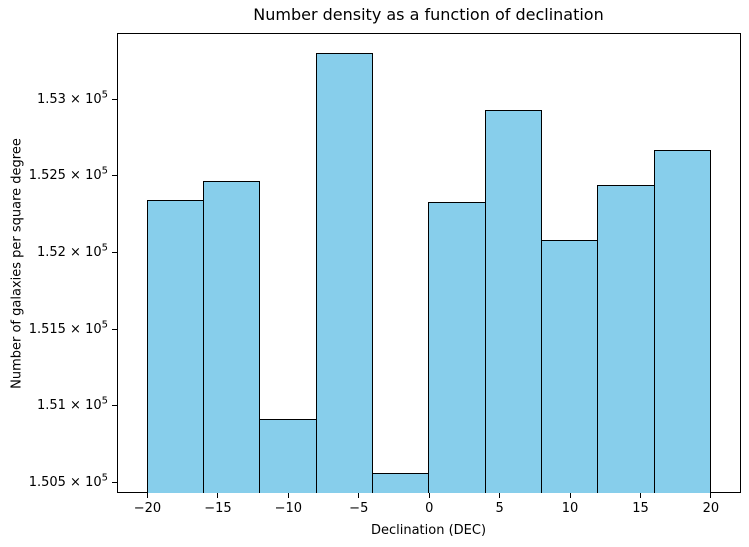  Describe the element at coordinates (570, 508) in the screenshot. I see `x-tick-label: 10` at that location.